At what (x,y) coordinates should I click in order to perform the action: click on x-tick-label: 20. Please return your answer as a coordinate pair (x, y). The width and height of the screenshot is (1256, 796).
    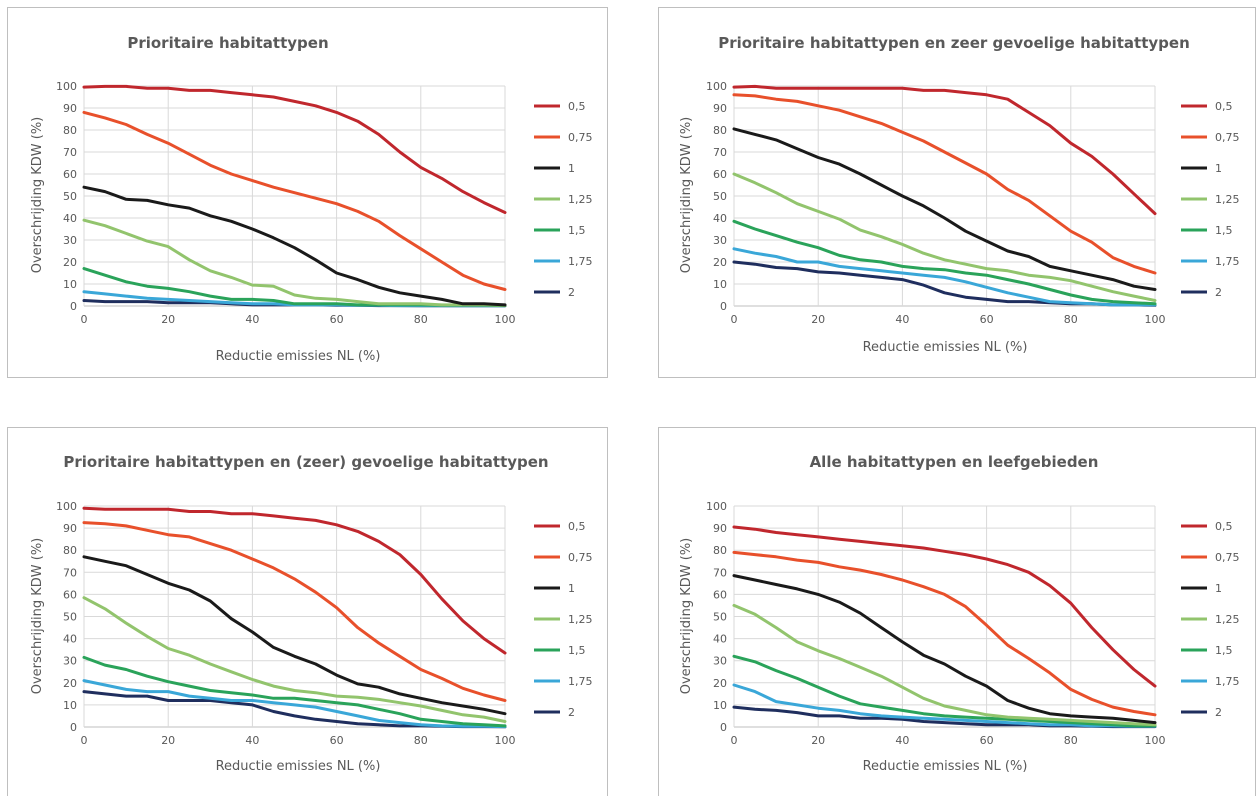
    Looking at the image, I should click on (168, 319).